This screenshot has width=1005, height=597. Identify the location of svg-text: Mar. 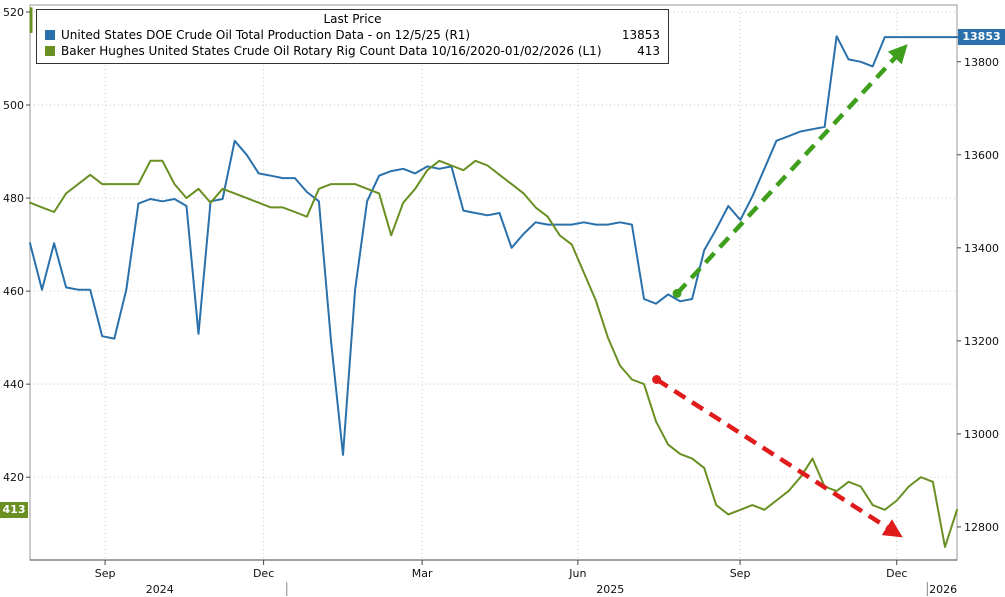
(422, 573).